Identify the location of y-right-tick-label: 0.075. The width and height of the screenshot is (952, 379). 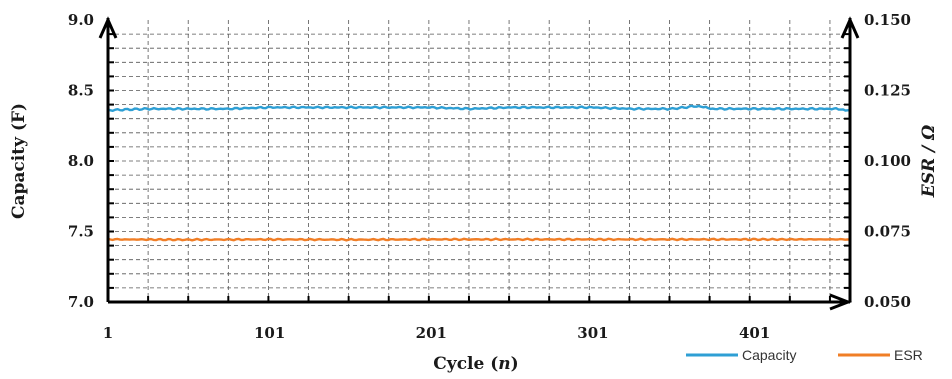
(887, 232).